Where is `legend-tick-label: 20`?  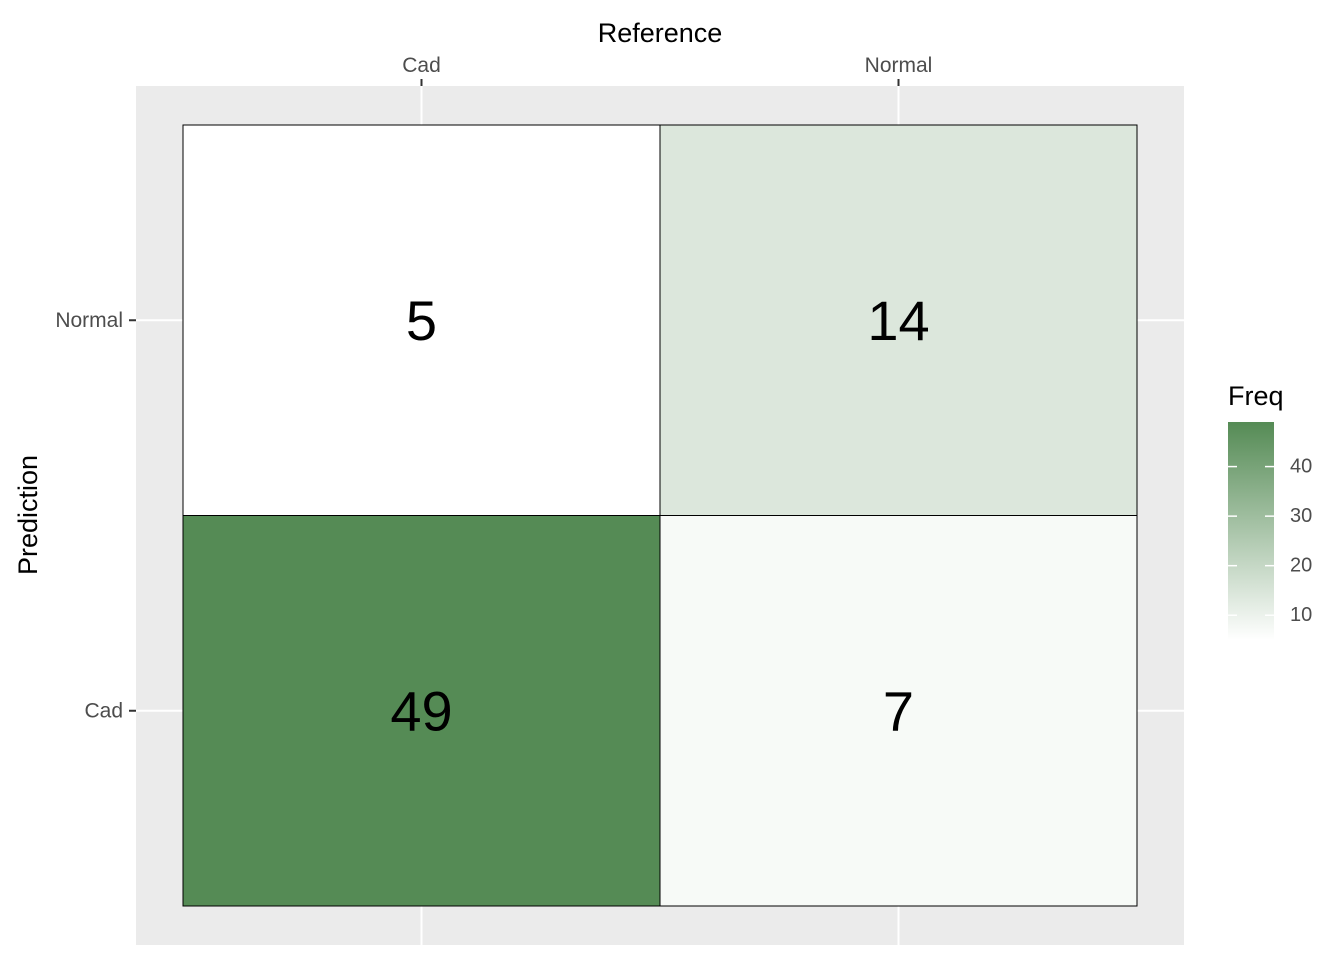
legend-tick-label: 20 is located at coordinates (1301, 566).